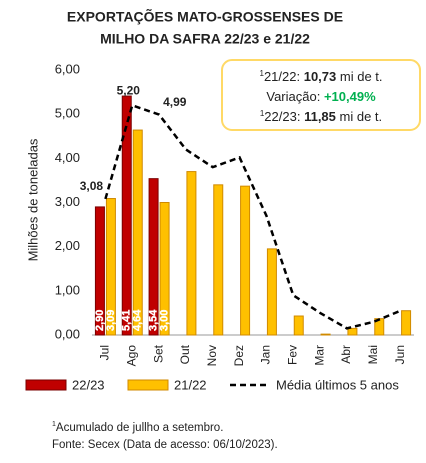 The height and width of the screenshot is (463, 426). I want to click on y-tick-label: 6,00, so click(67, 68).